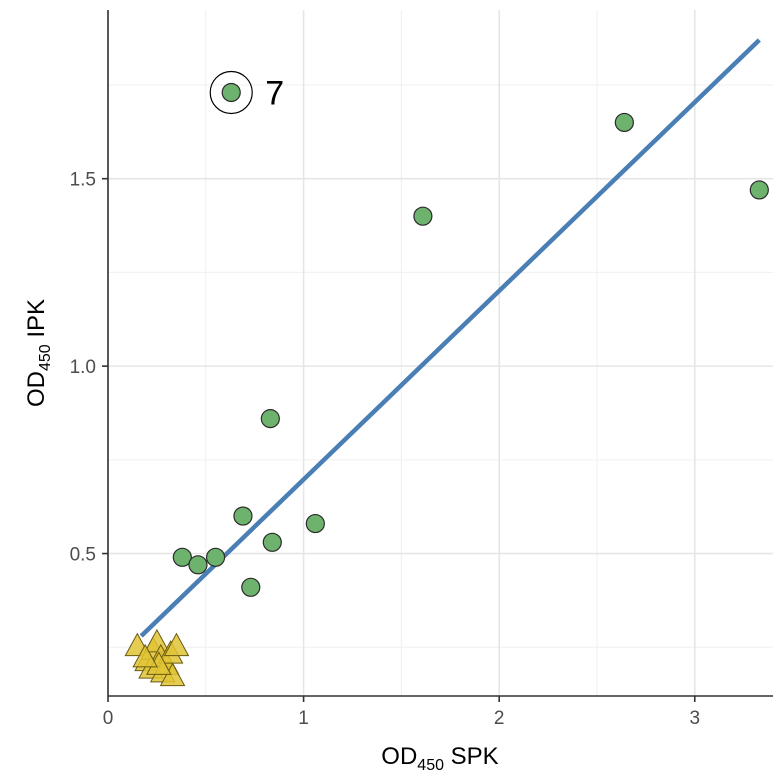  Describe the element at coordinates (499, 718) in the screenshot. I see `x-tick-label: 2` at that location.